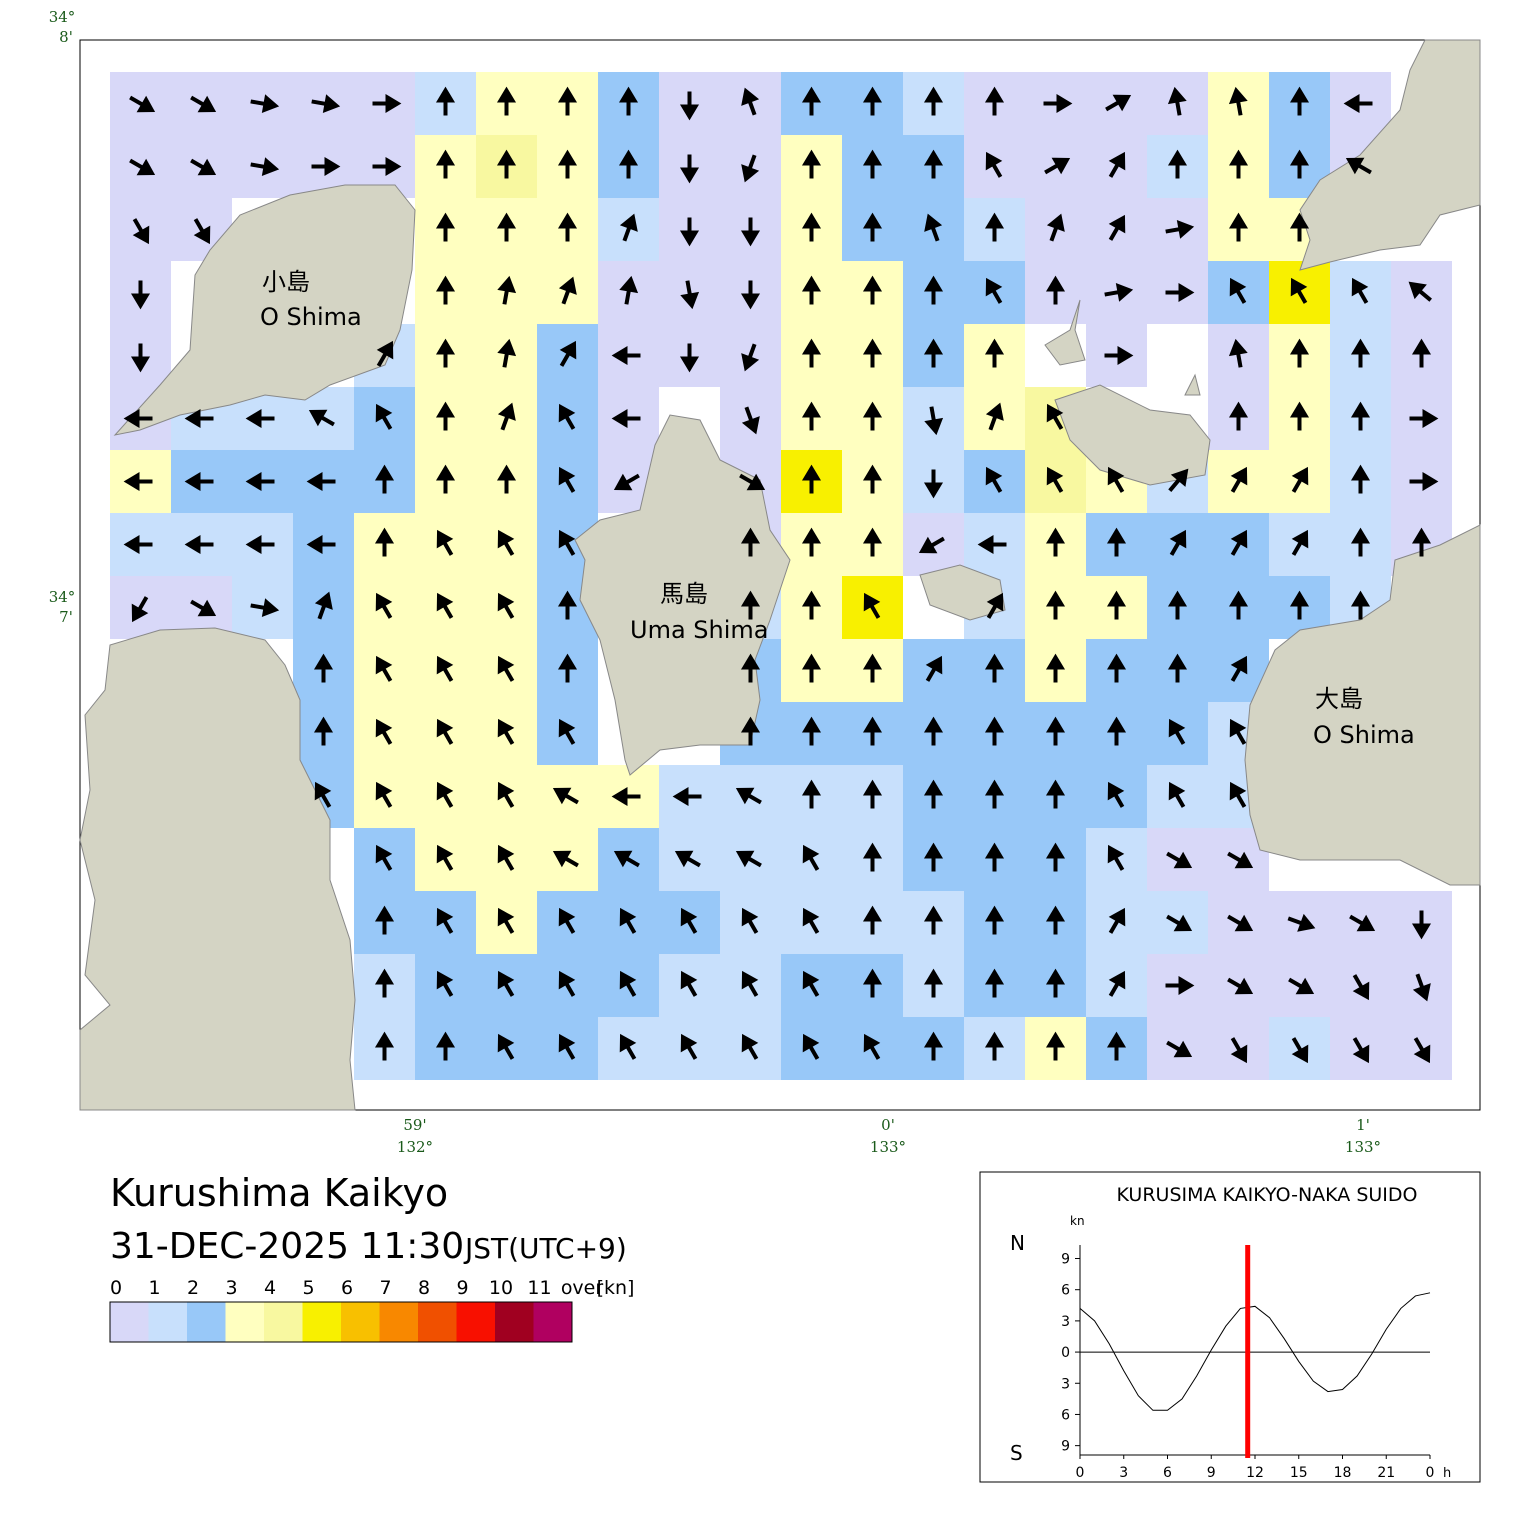 The image size is (1520, 1533). What do you see at coordinates (1080, 1473) in the screenshot?
I see `x-tick-label: 0` at bounding box center [1080, 1473].